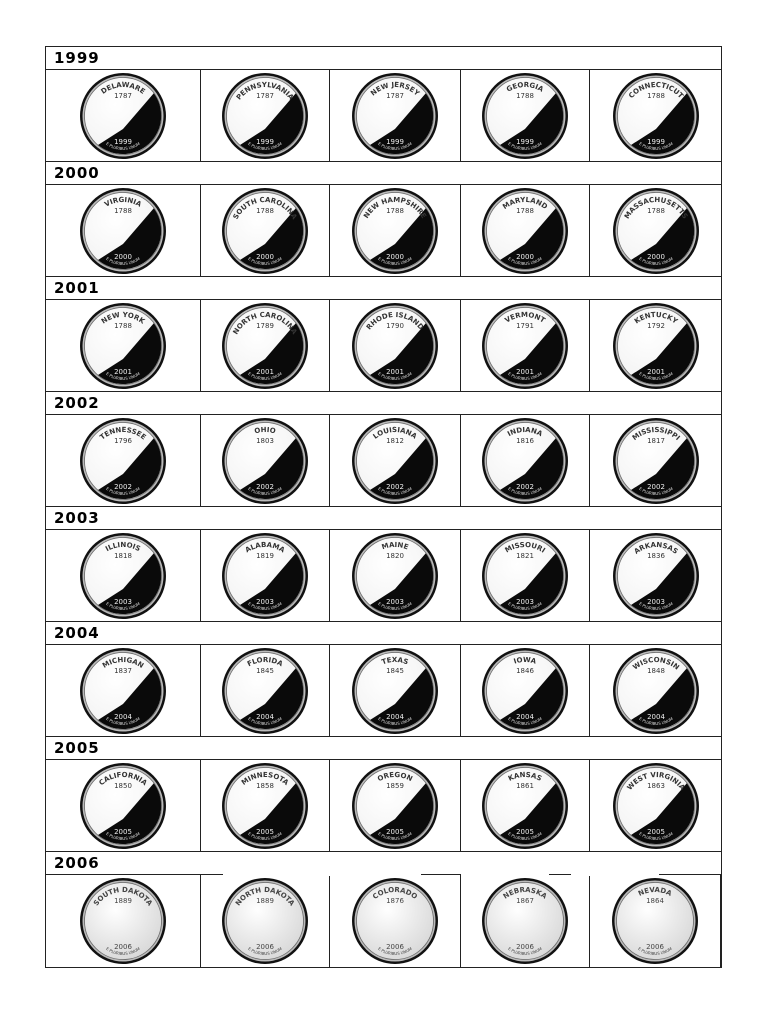  Describe the element at coordinates (525, 575) in the screenshot. I see `state-quarter-coin: MISSOURI 1821 2003 E PLURIBUS UNUM` at that location.